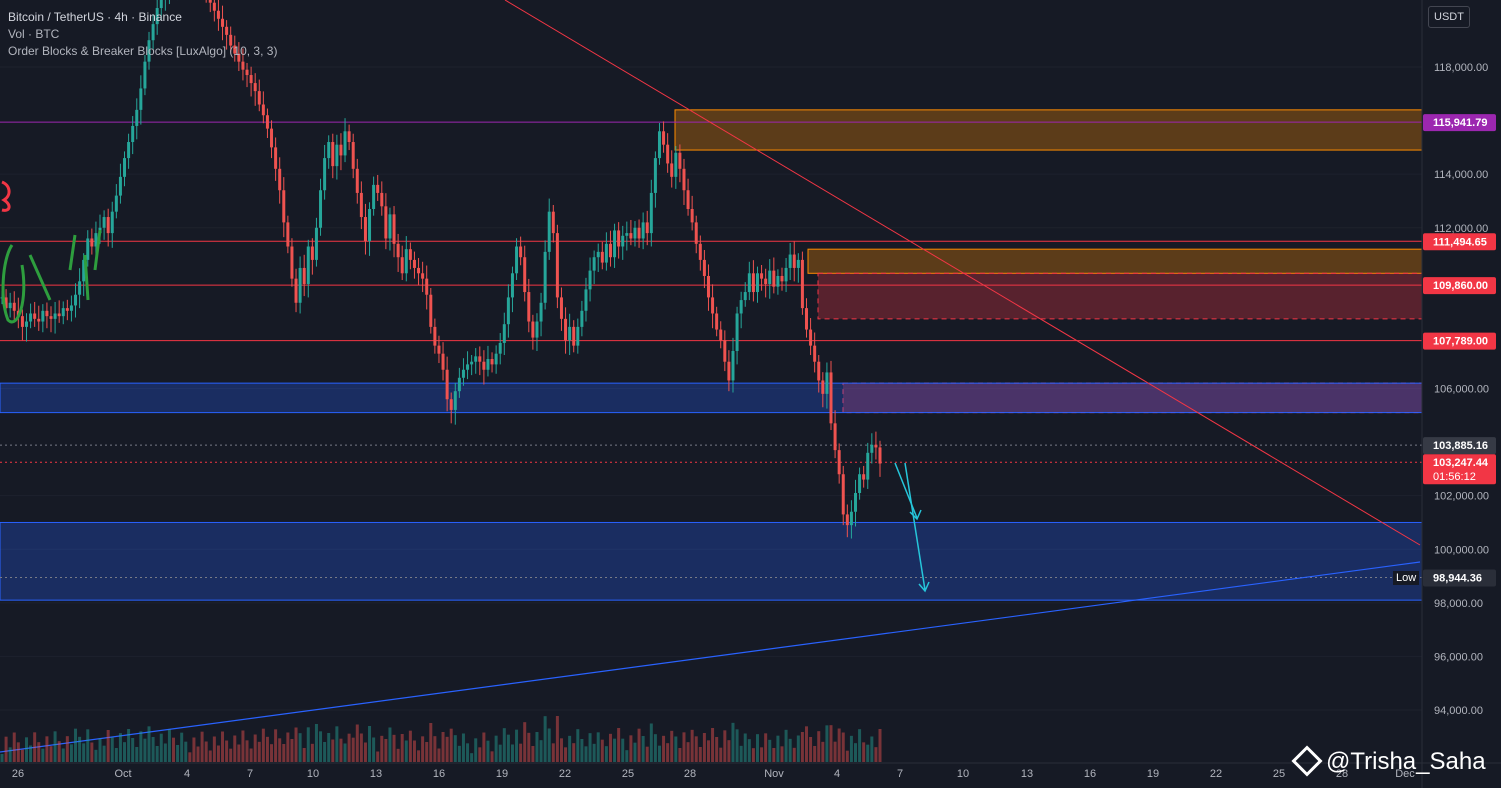  What do you see at coordinates (1460, 286) in the screenshot?
I see `price-label-text: 109,860.00` at bounding box center [1460, 286].